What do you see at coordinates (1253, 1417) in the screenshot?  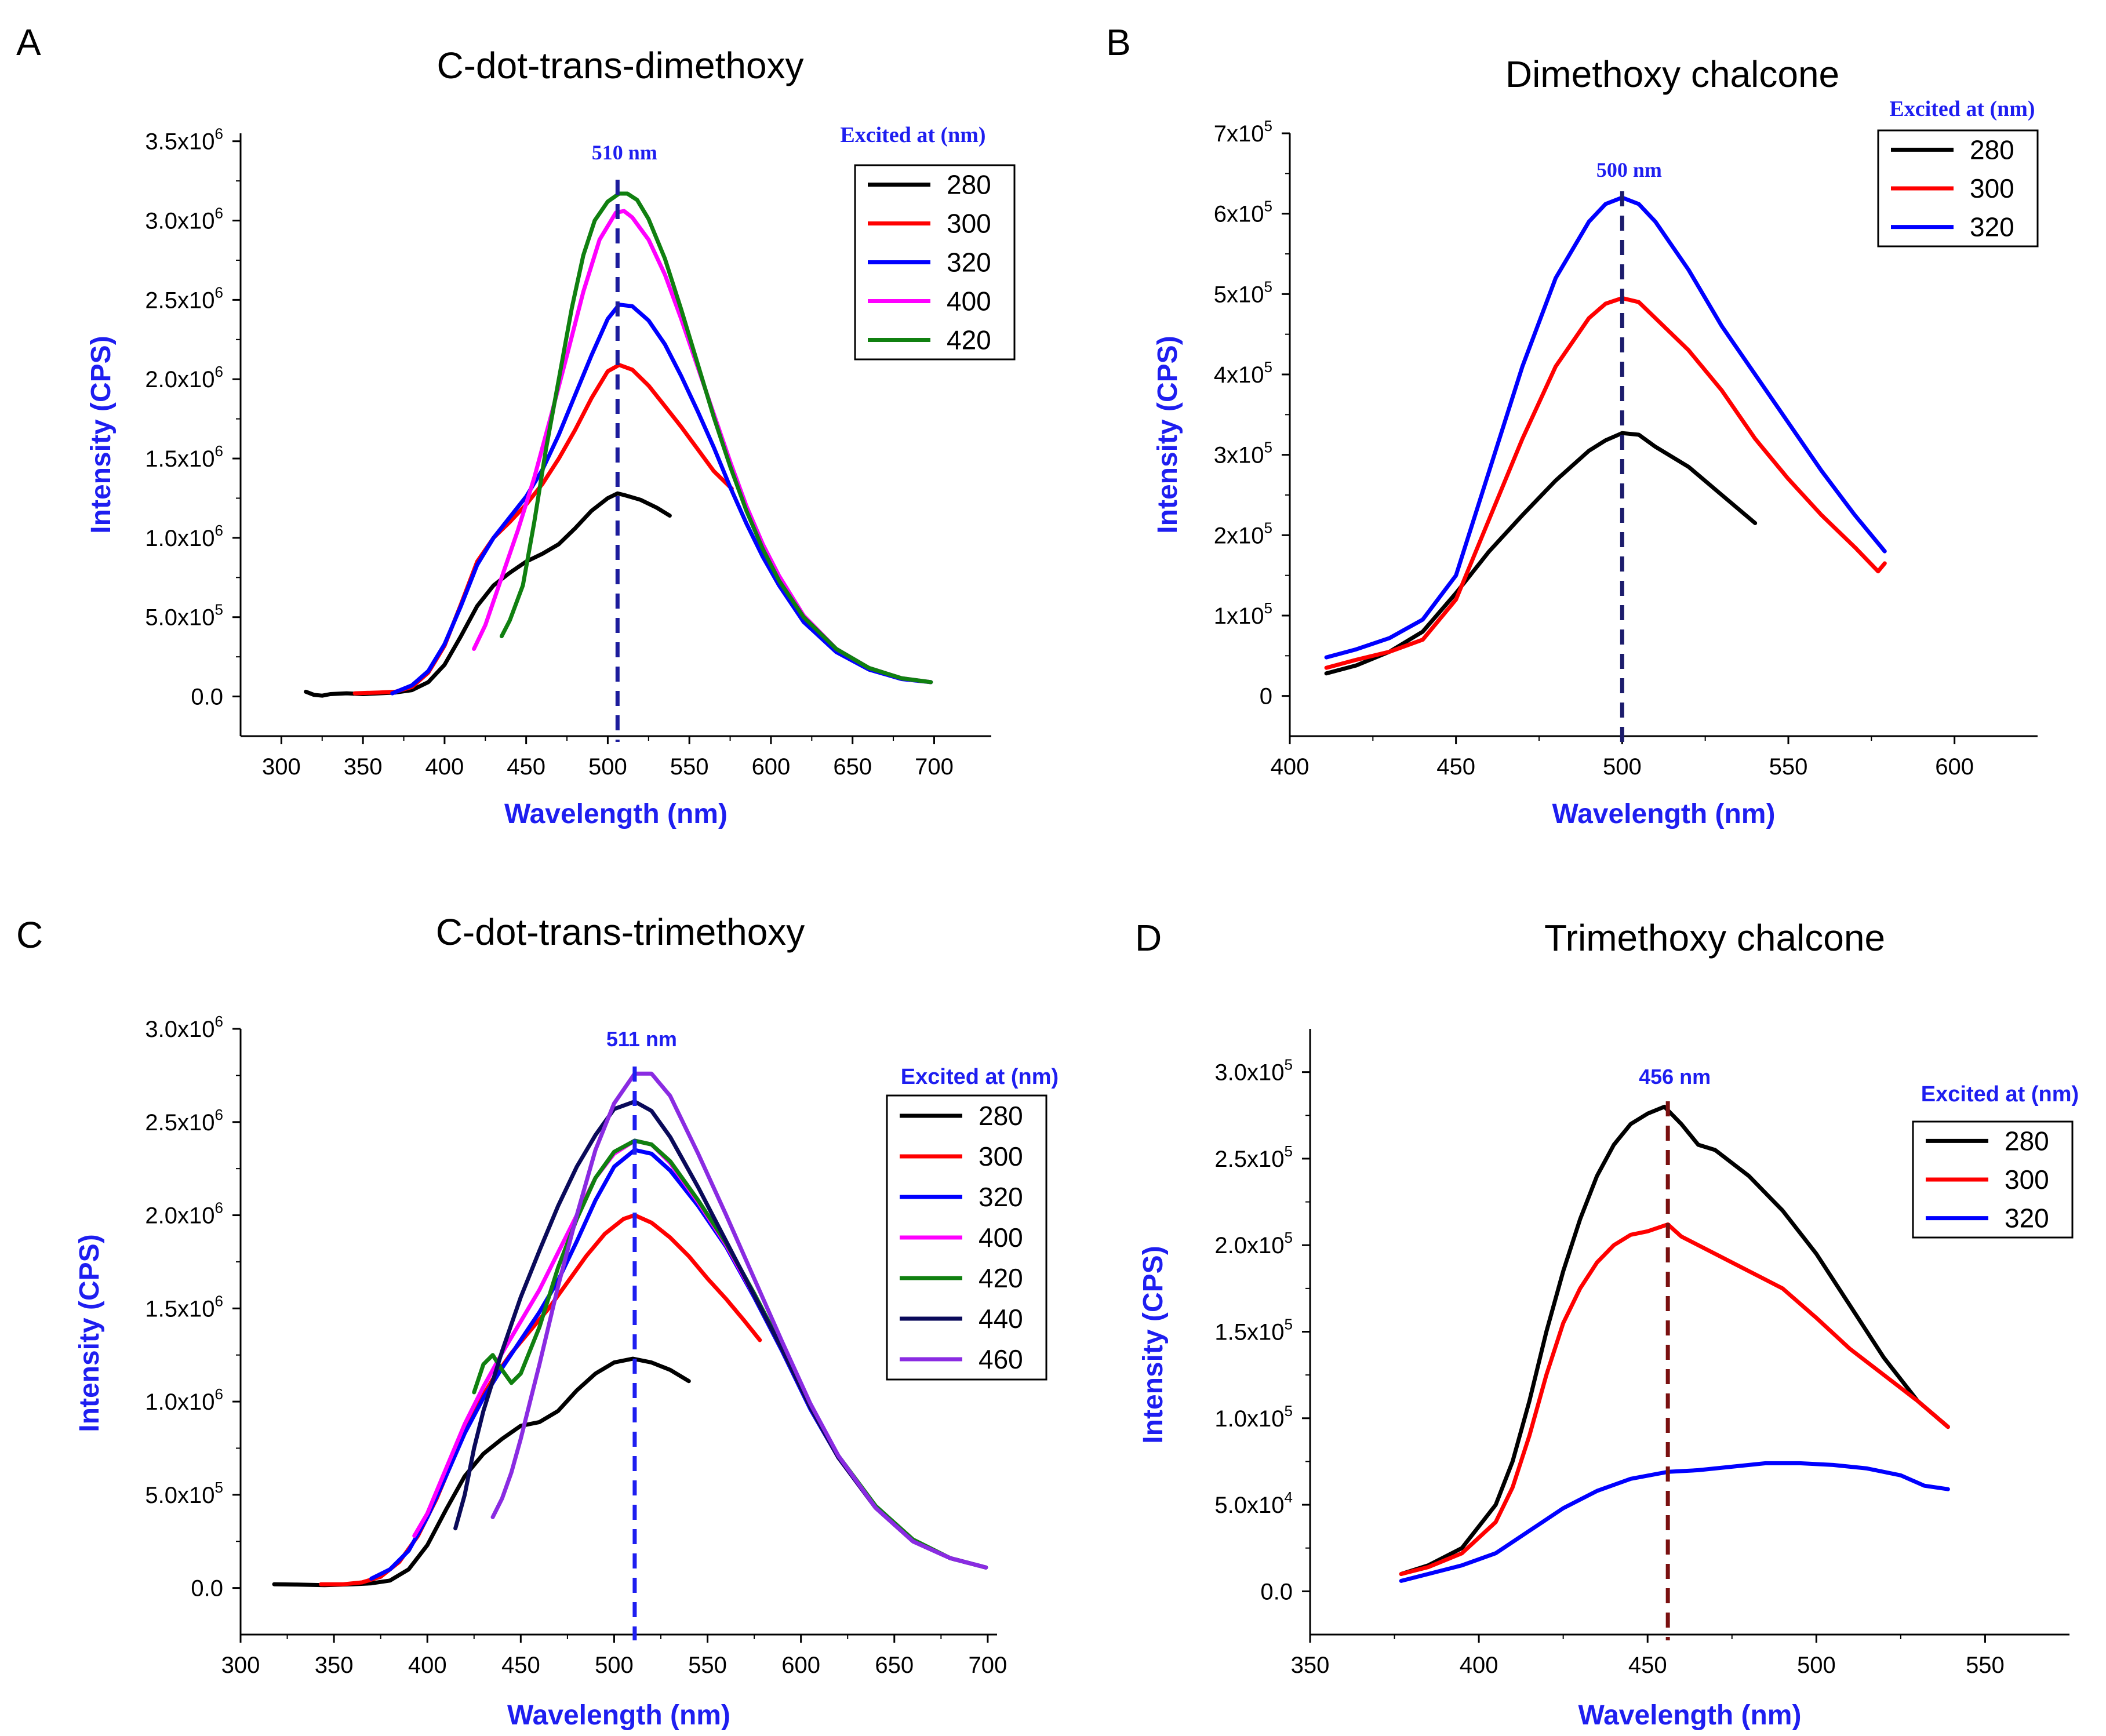 I see `y-tick-label: 1.0x10⁵` at bounding box center [1253, 1417].